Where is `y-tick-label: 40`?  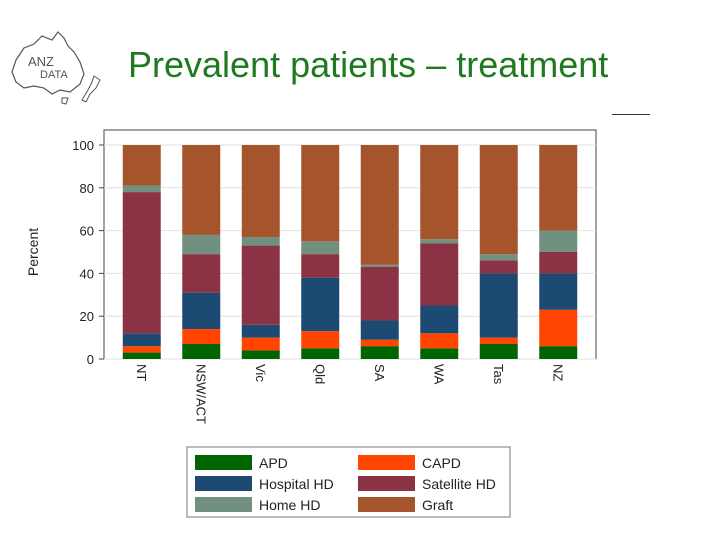 y-tick-label: 40 is located at coordinates (87, 273).